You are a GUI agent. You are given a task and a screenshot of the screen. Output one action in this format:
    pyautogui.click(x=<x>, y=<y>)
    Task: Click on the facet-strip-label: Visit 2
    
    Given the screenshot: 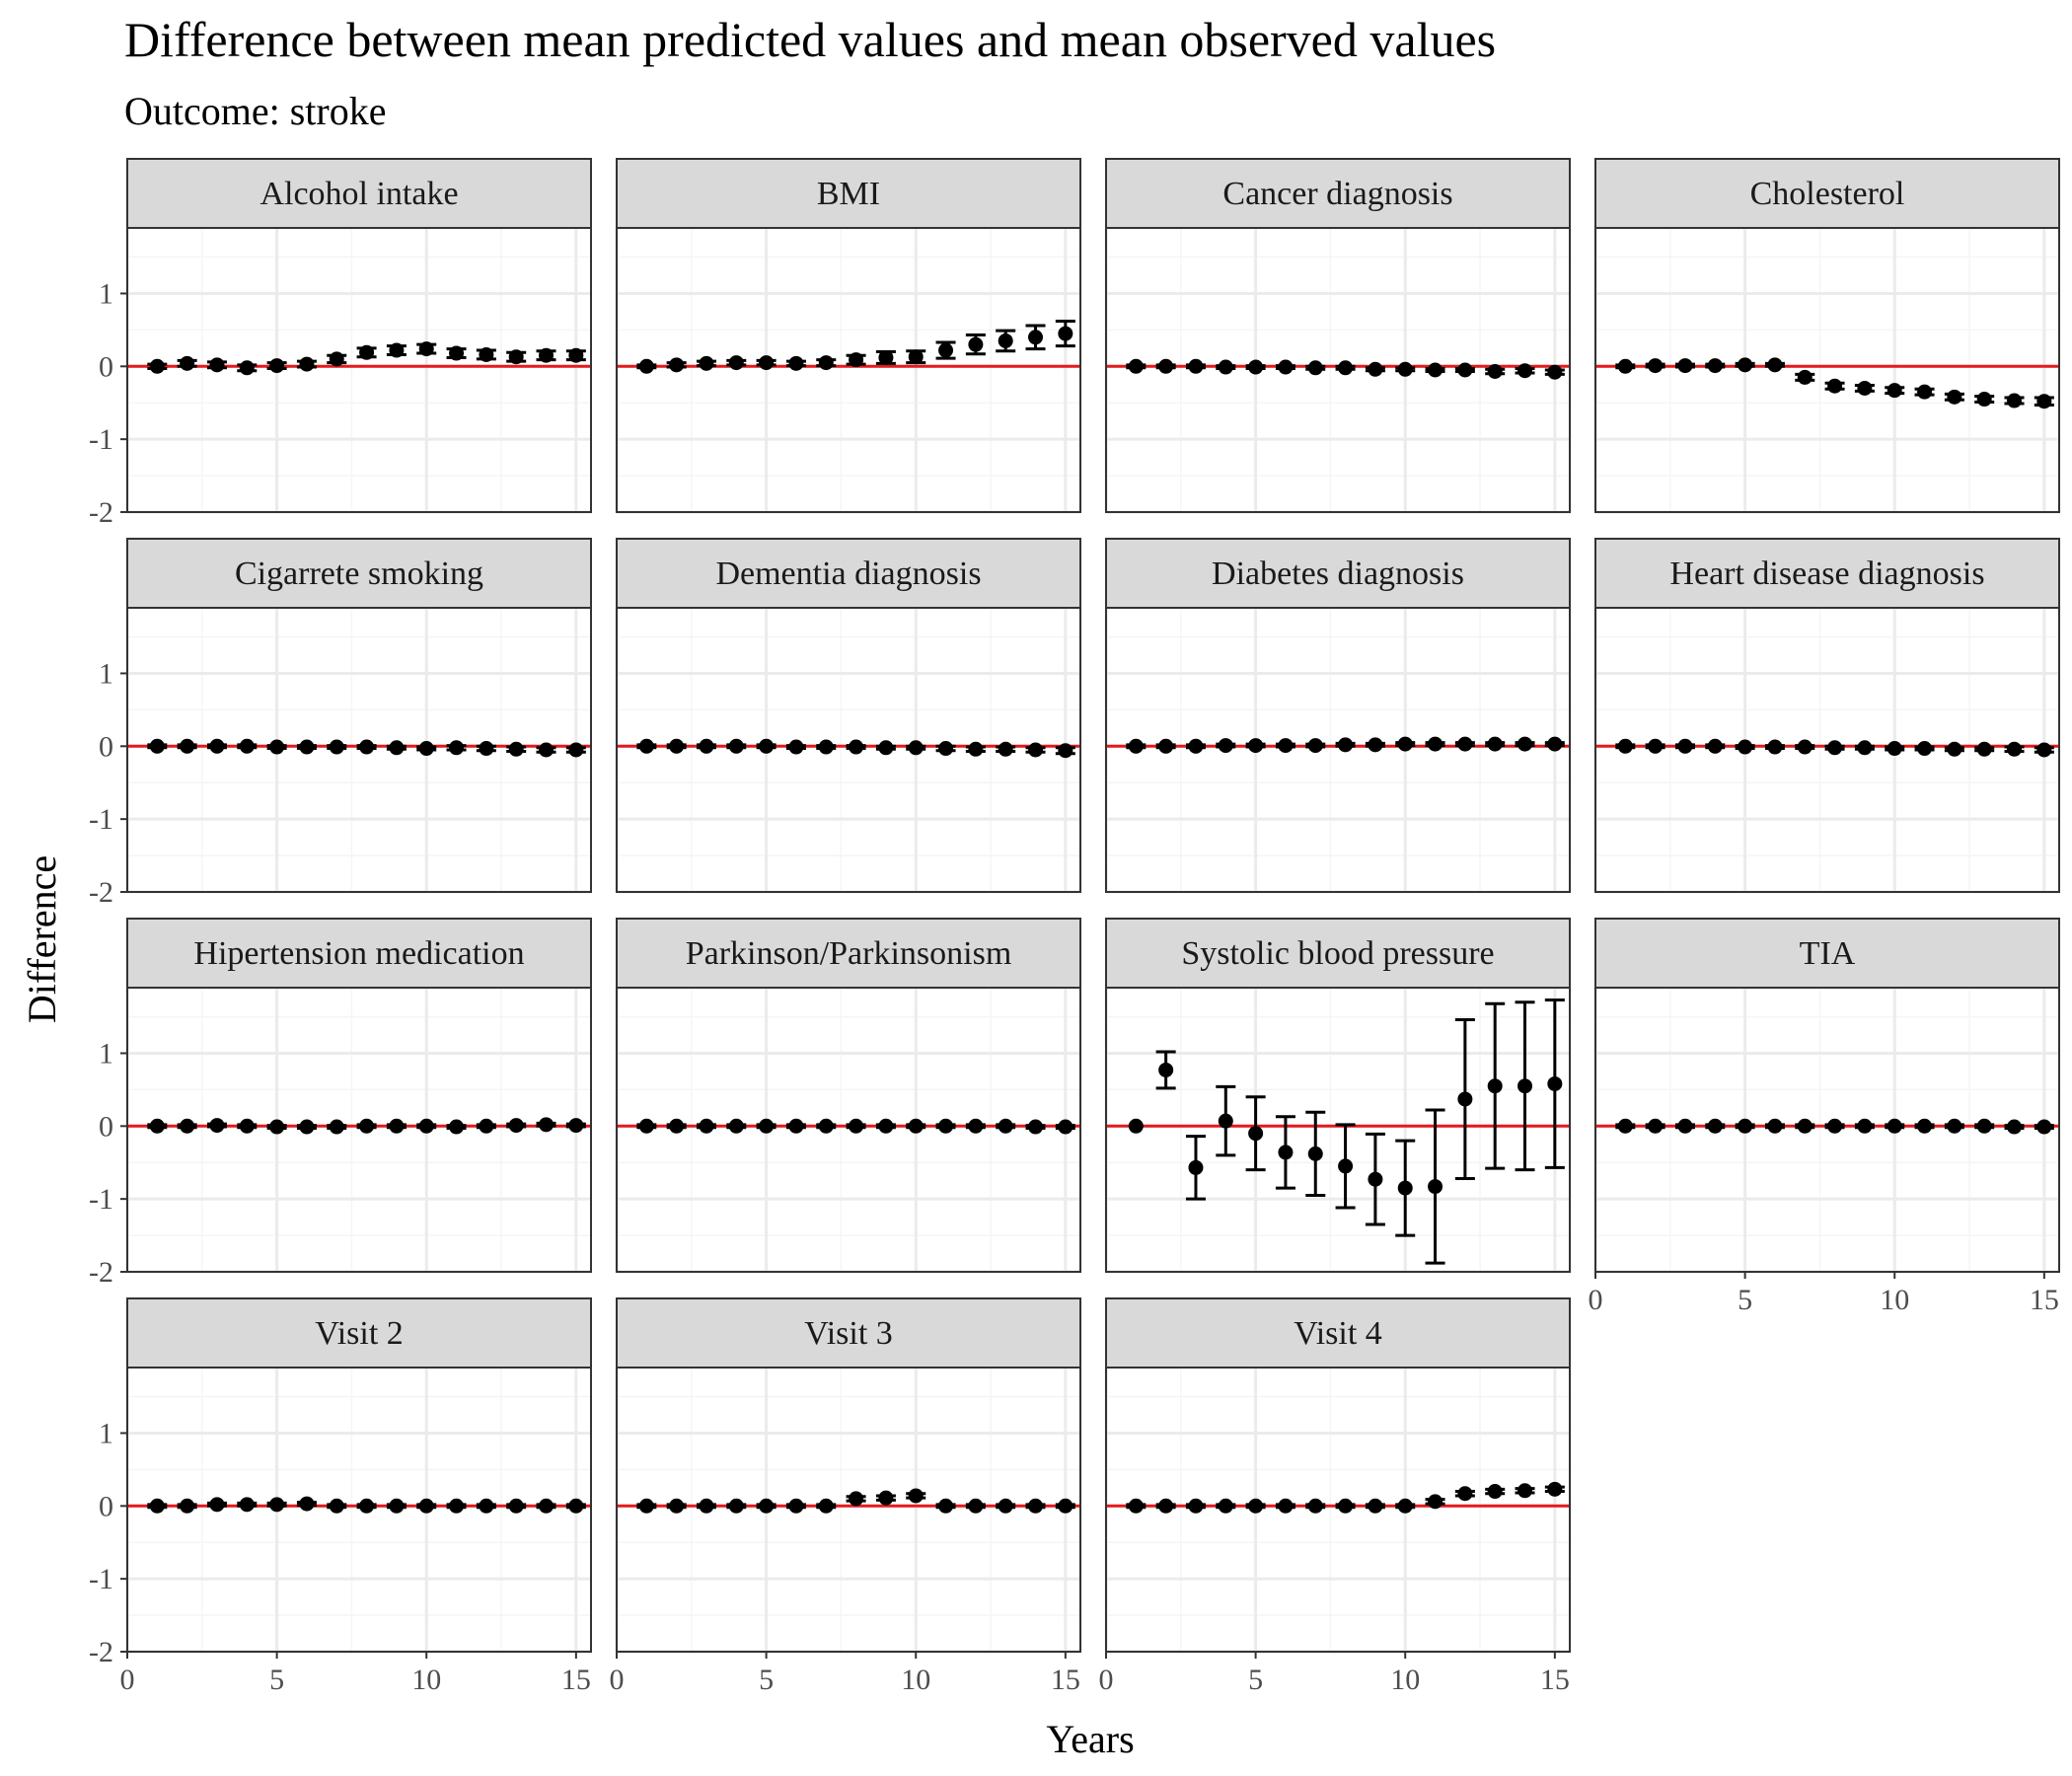 What is the action you would take?
    pyautogui.click(x=359, y=1334)
    